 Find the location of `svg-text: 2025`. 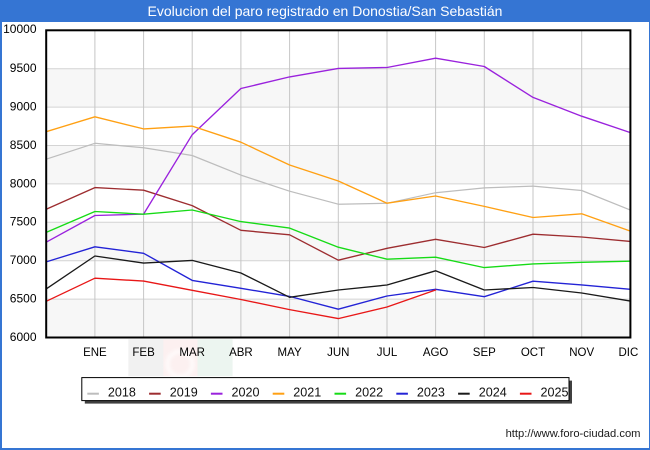

svg-text: 2025 is located at coordinates (555, 392).